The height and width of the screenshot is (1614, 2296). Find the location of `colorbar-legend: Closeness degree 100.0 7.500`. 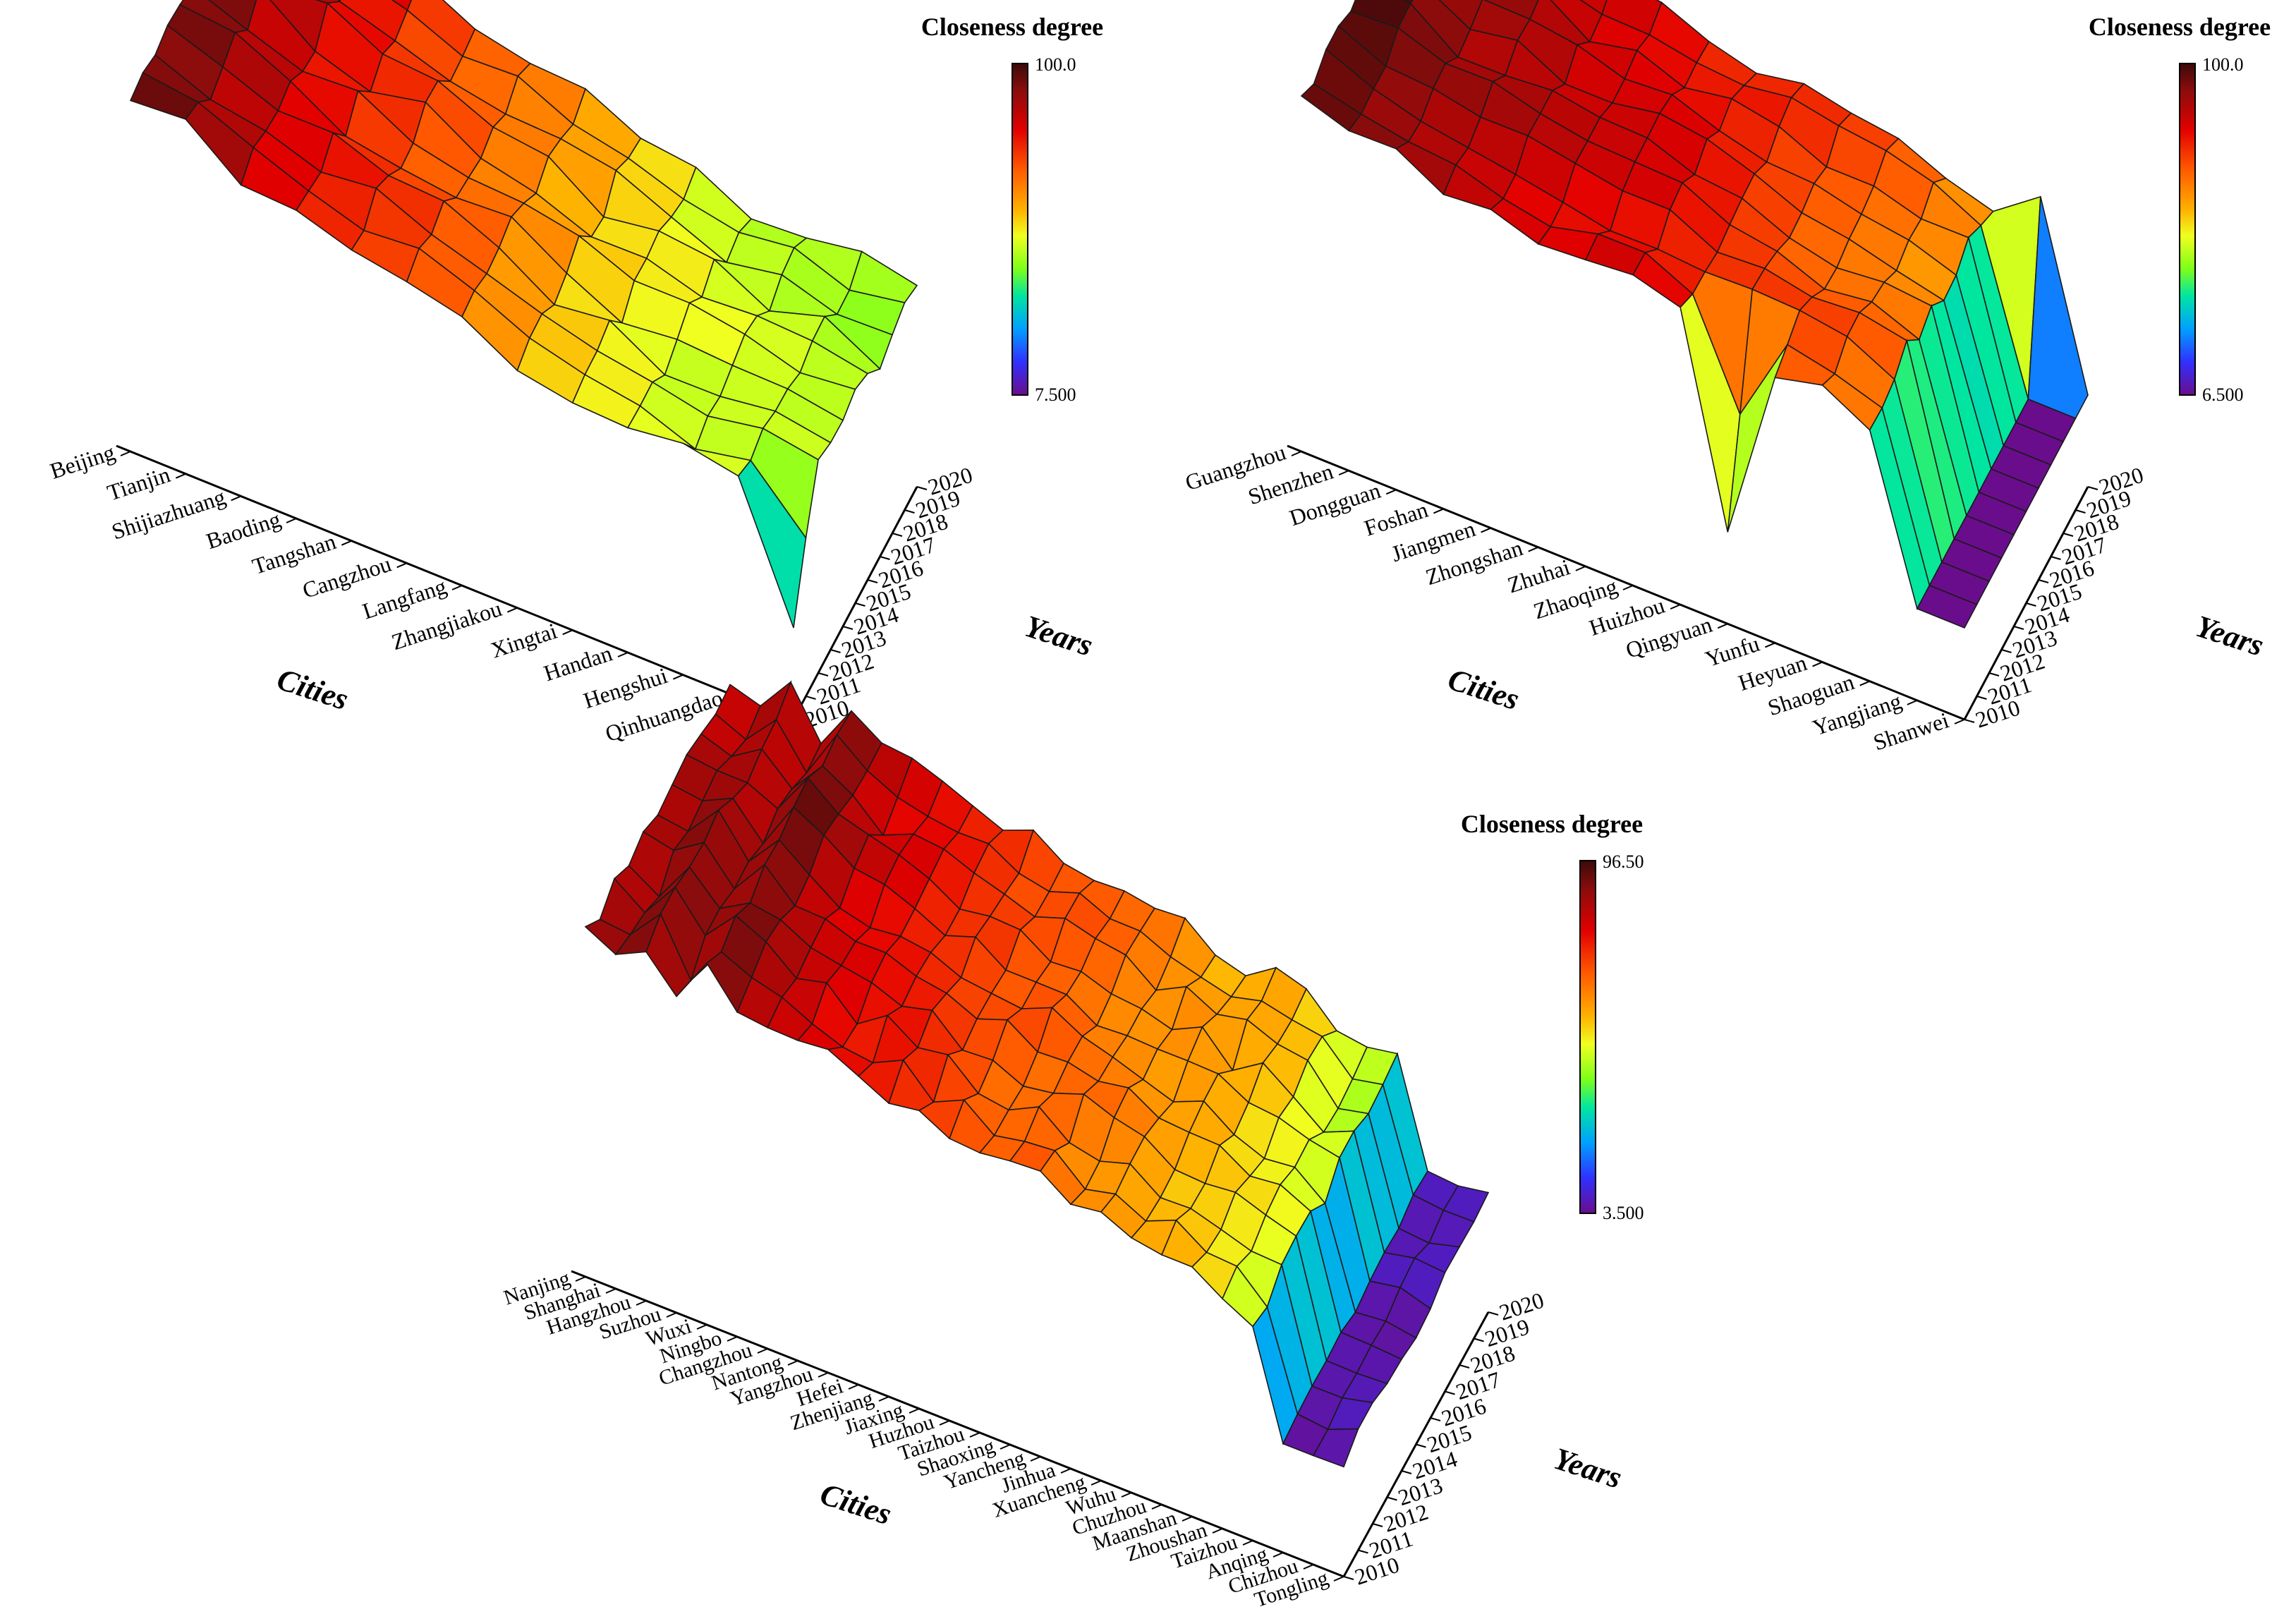

colorbar-legend: Closeness degree 100.0 7.500 is located at coordinates (1012, 209).